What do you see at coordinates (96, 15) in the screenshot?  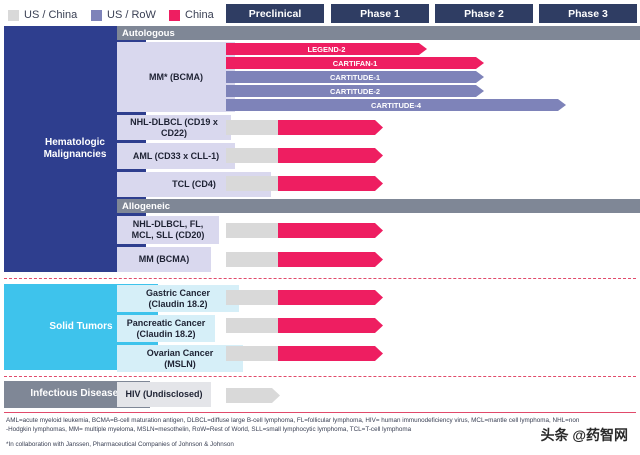 I see `legend-swatch-us-row` at bounding box center [96, 15].